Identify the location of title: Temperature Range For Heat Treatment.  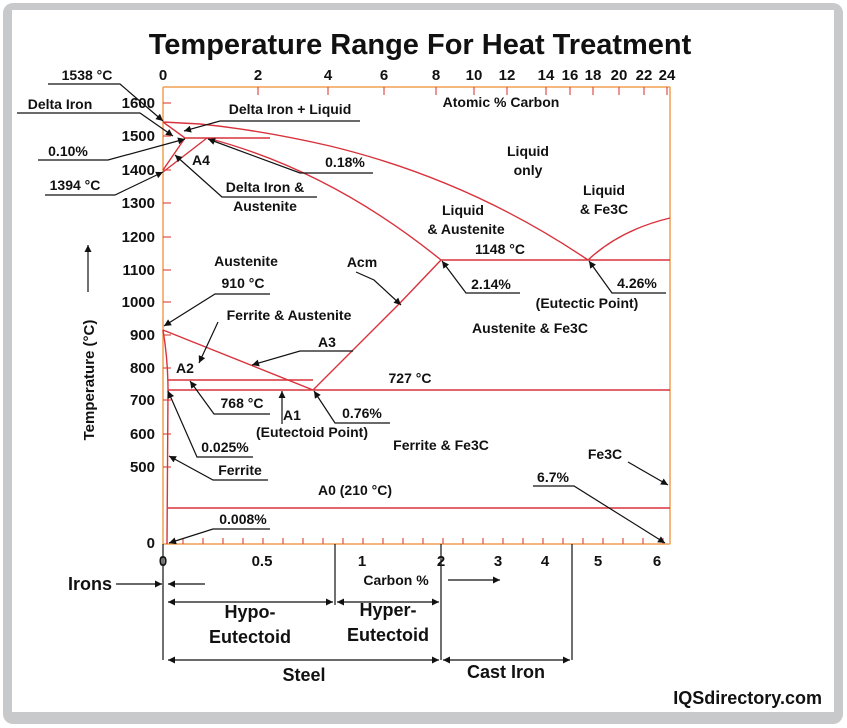
(420, 45).